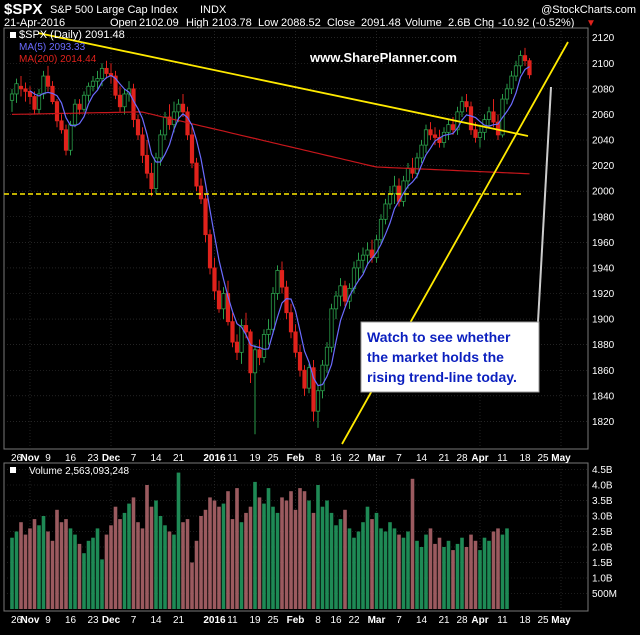  I want to click on x-tick-label: 26, so click(17, 620).